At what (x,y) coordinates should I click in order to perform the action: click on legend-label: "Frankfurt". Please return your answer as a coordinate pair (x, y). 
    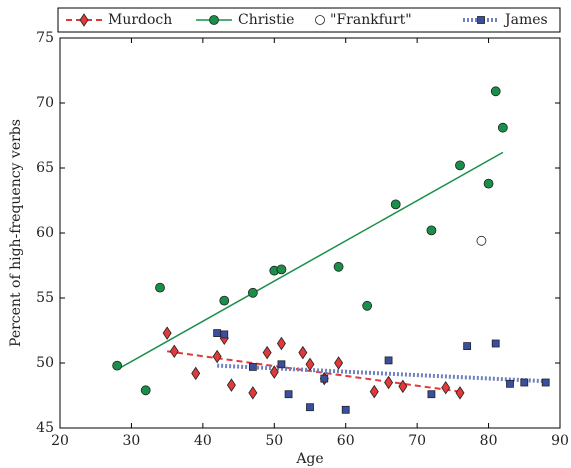
    Looking at the image, I should click on (371, 20).